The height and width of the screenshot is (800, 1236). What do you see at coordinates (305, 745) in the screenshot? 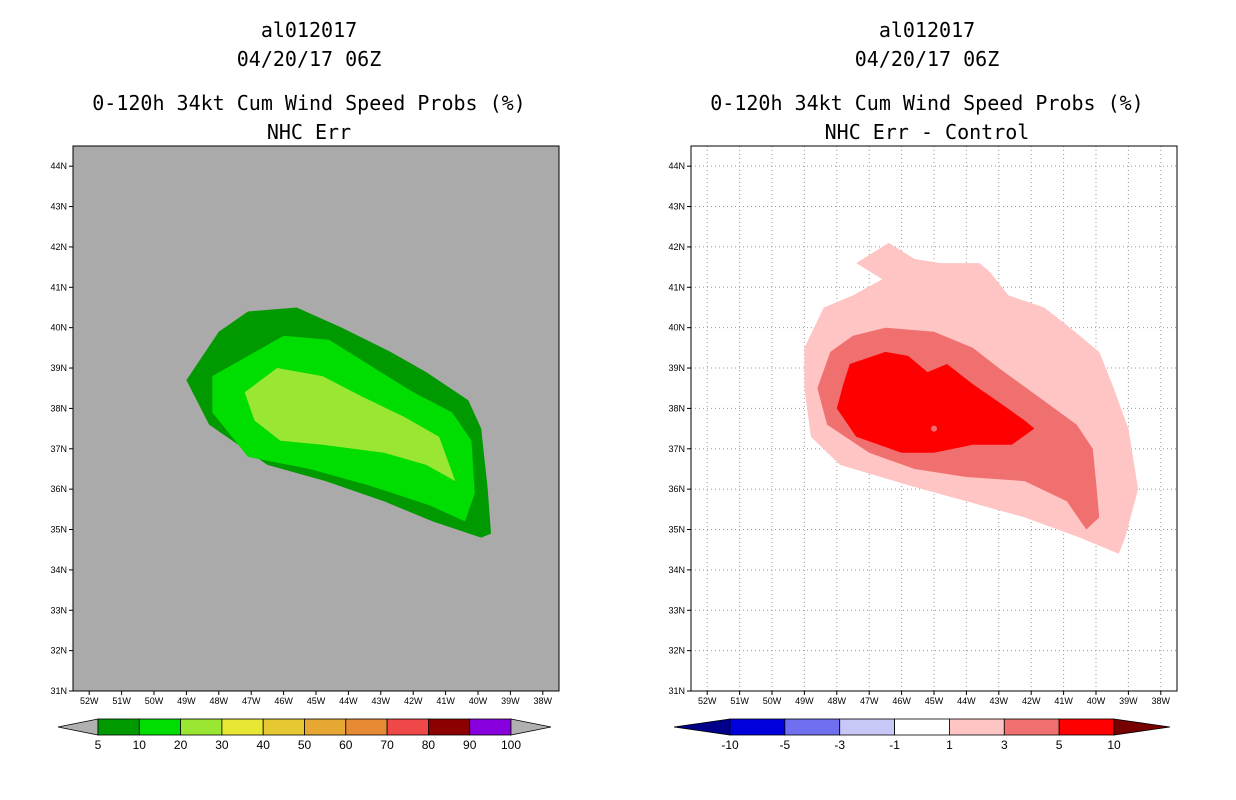
I see `colorbar-tick-label: 50` at bounding box center [305, 745].